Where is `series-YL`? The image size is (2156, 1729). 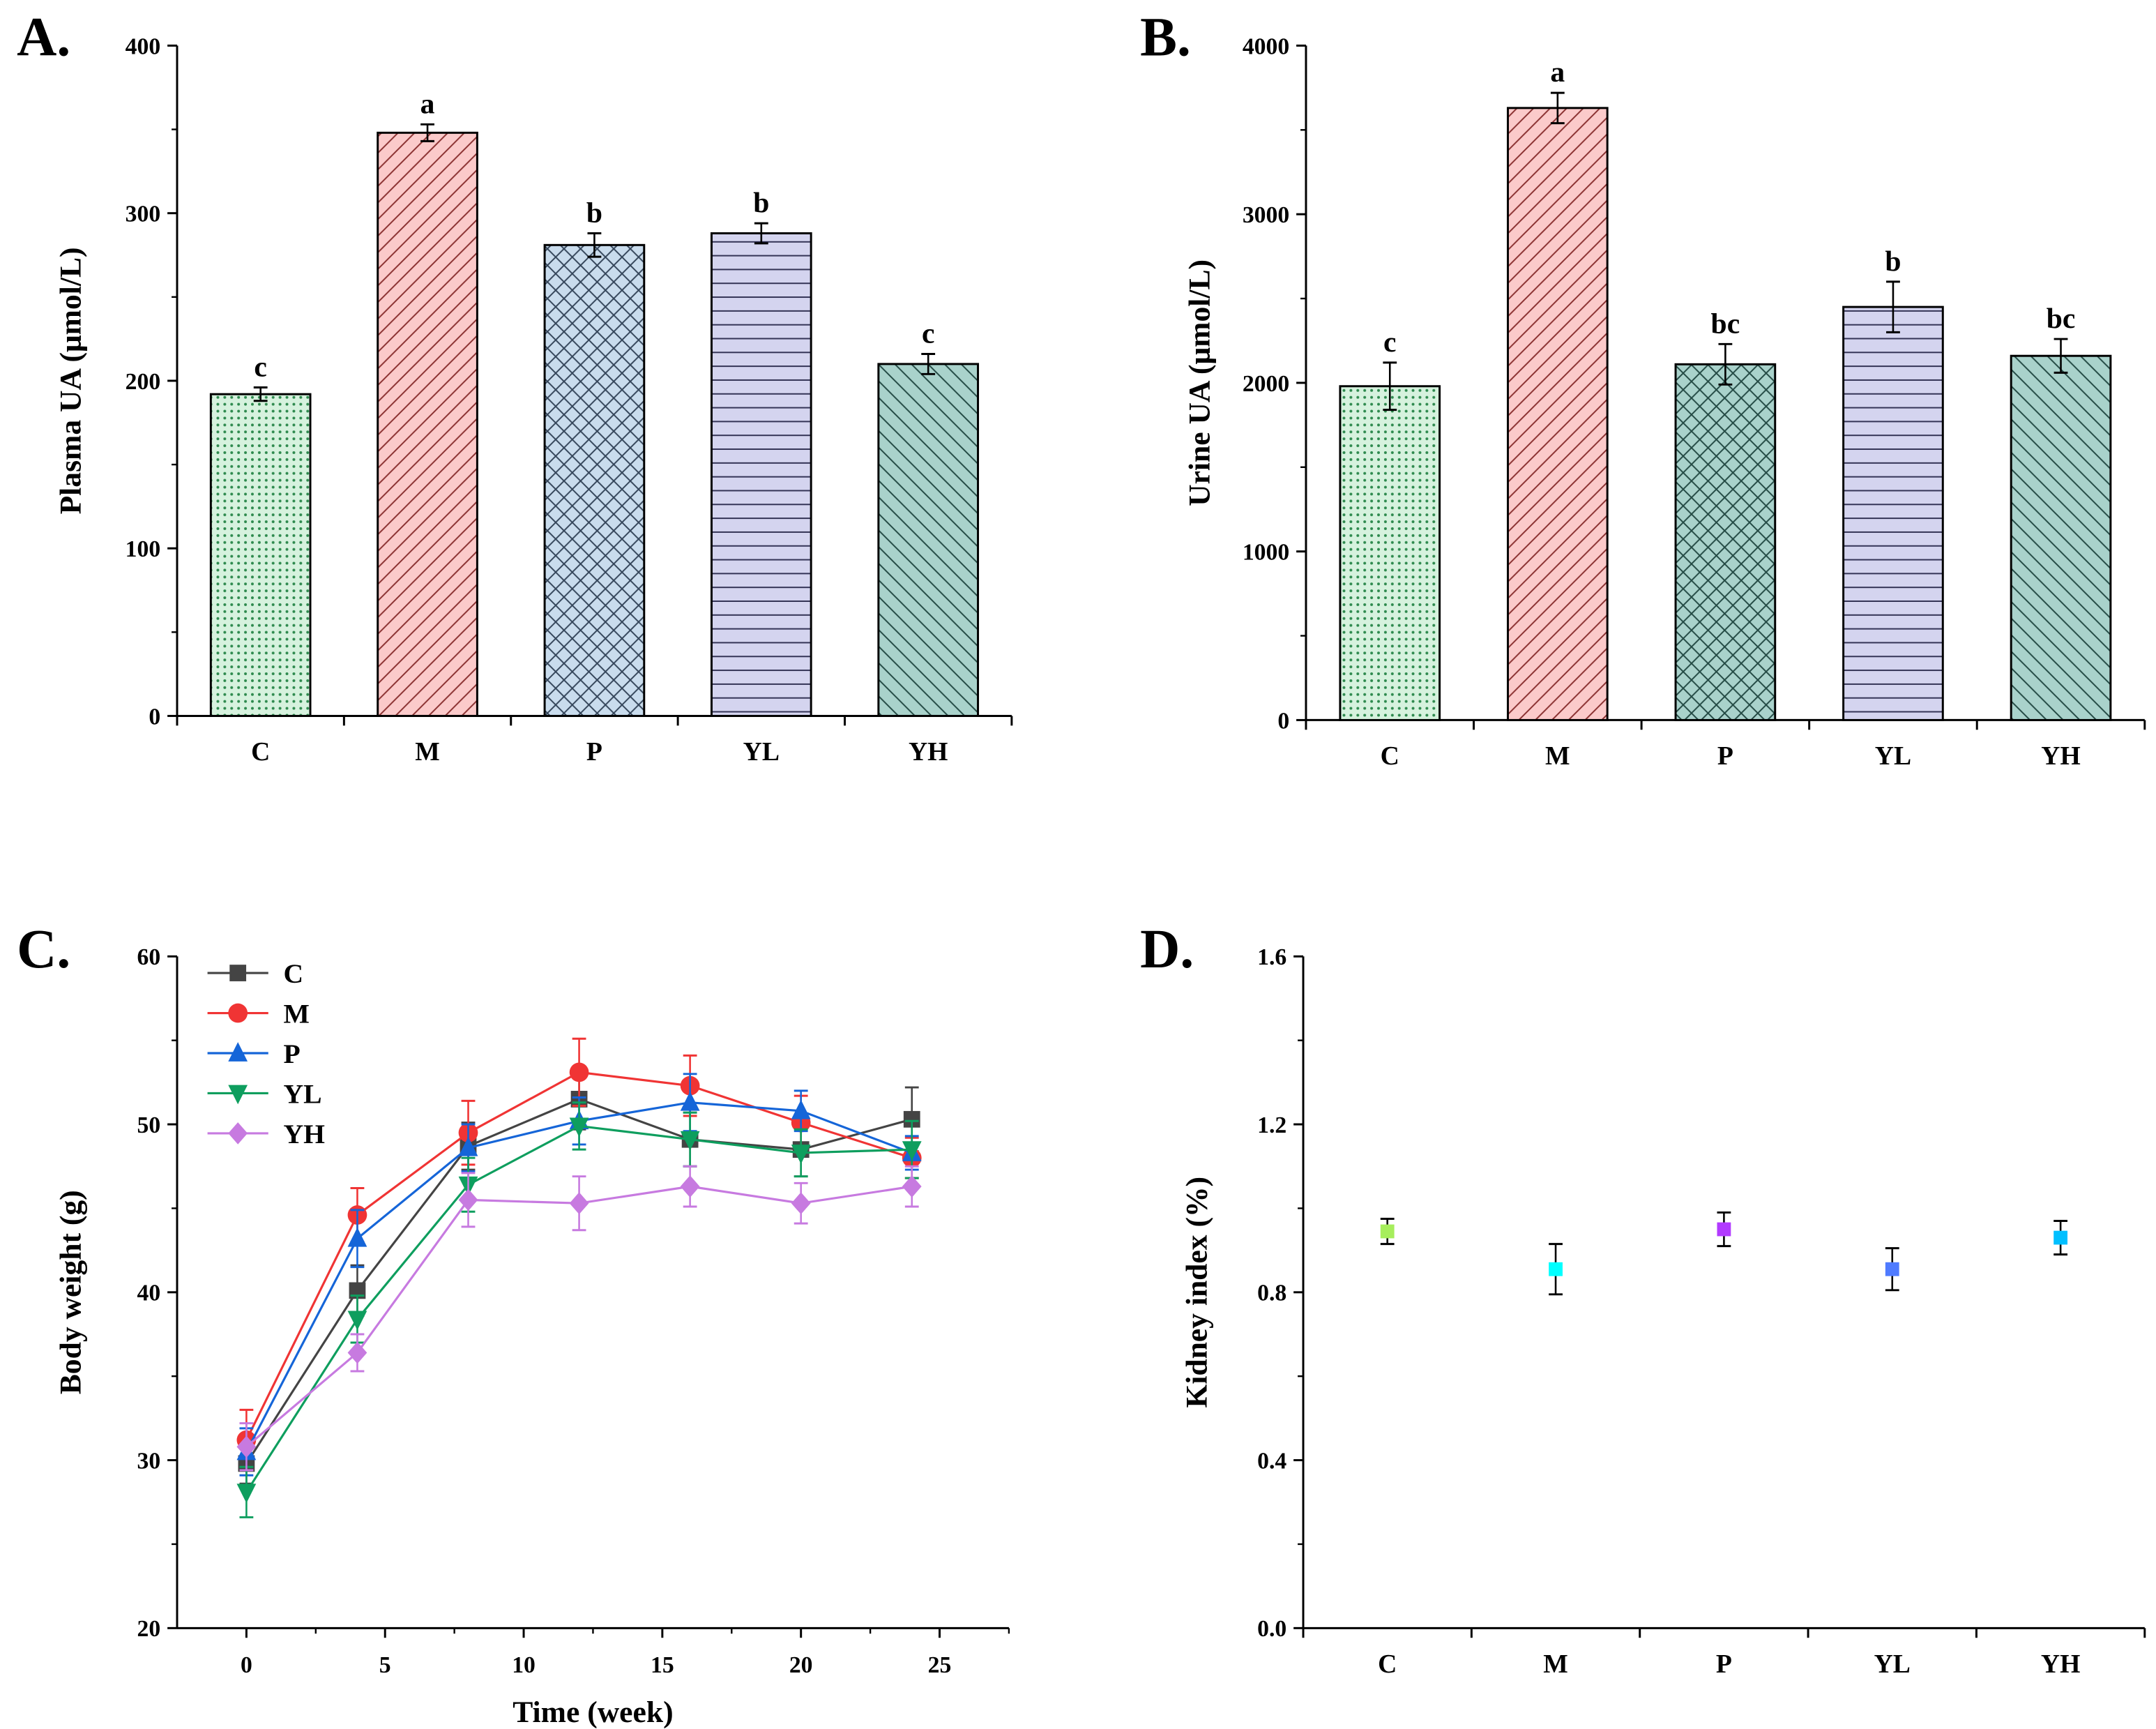 series-YL is located at coordinates (579, 1309).